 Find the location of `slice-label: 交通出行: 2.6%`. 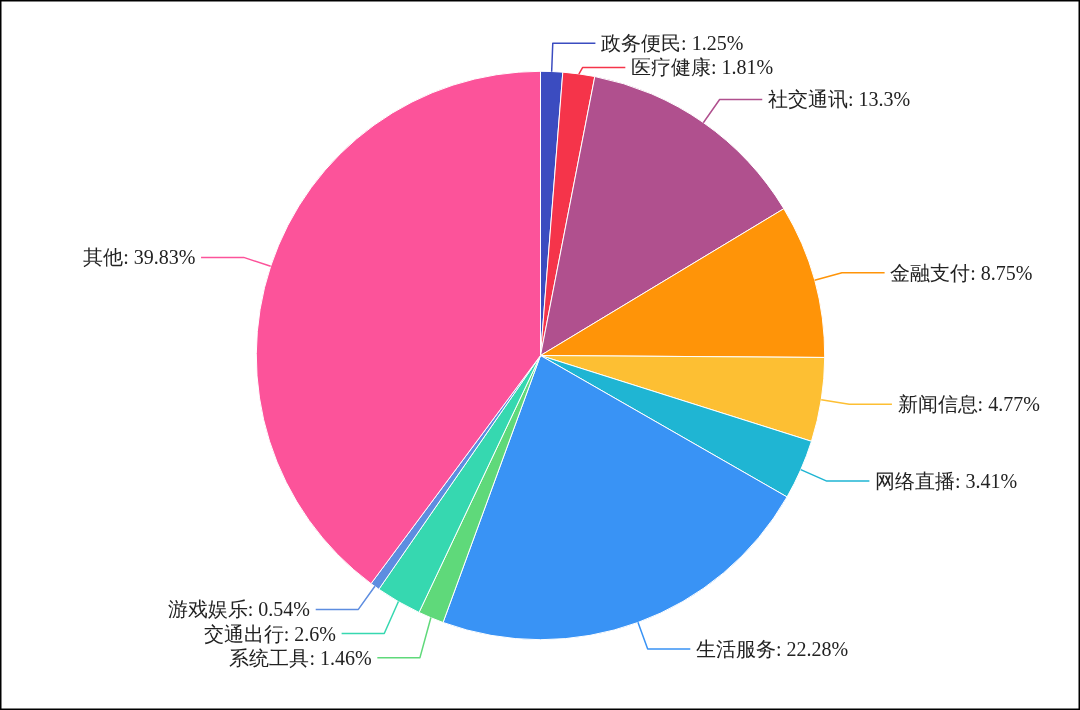

slice-label: 交通出行: 2.6% is located at coordinates (269, 633).